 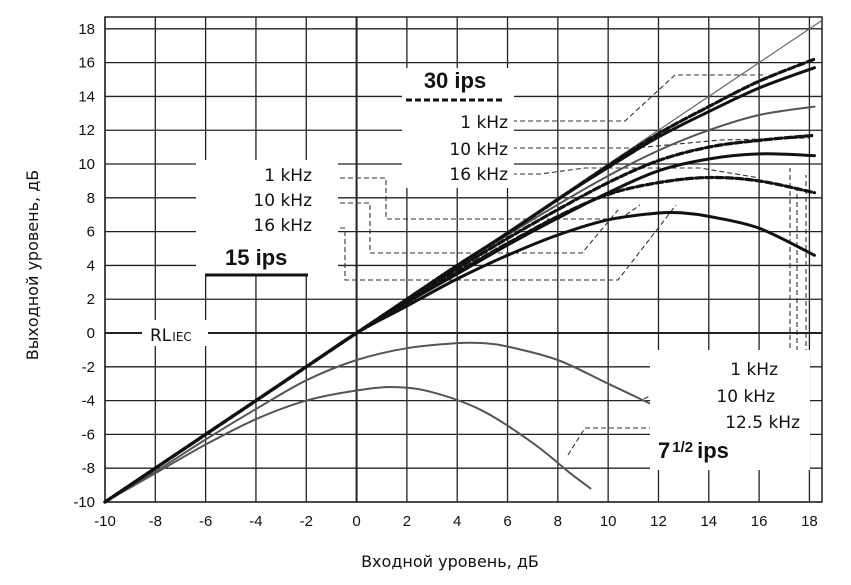 What do you see at coordinates (86, 164) in the screenshot?
I see `y-tick-label: 10` at bounding box center [86, 164].